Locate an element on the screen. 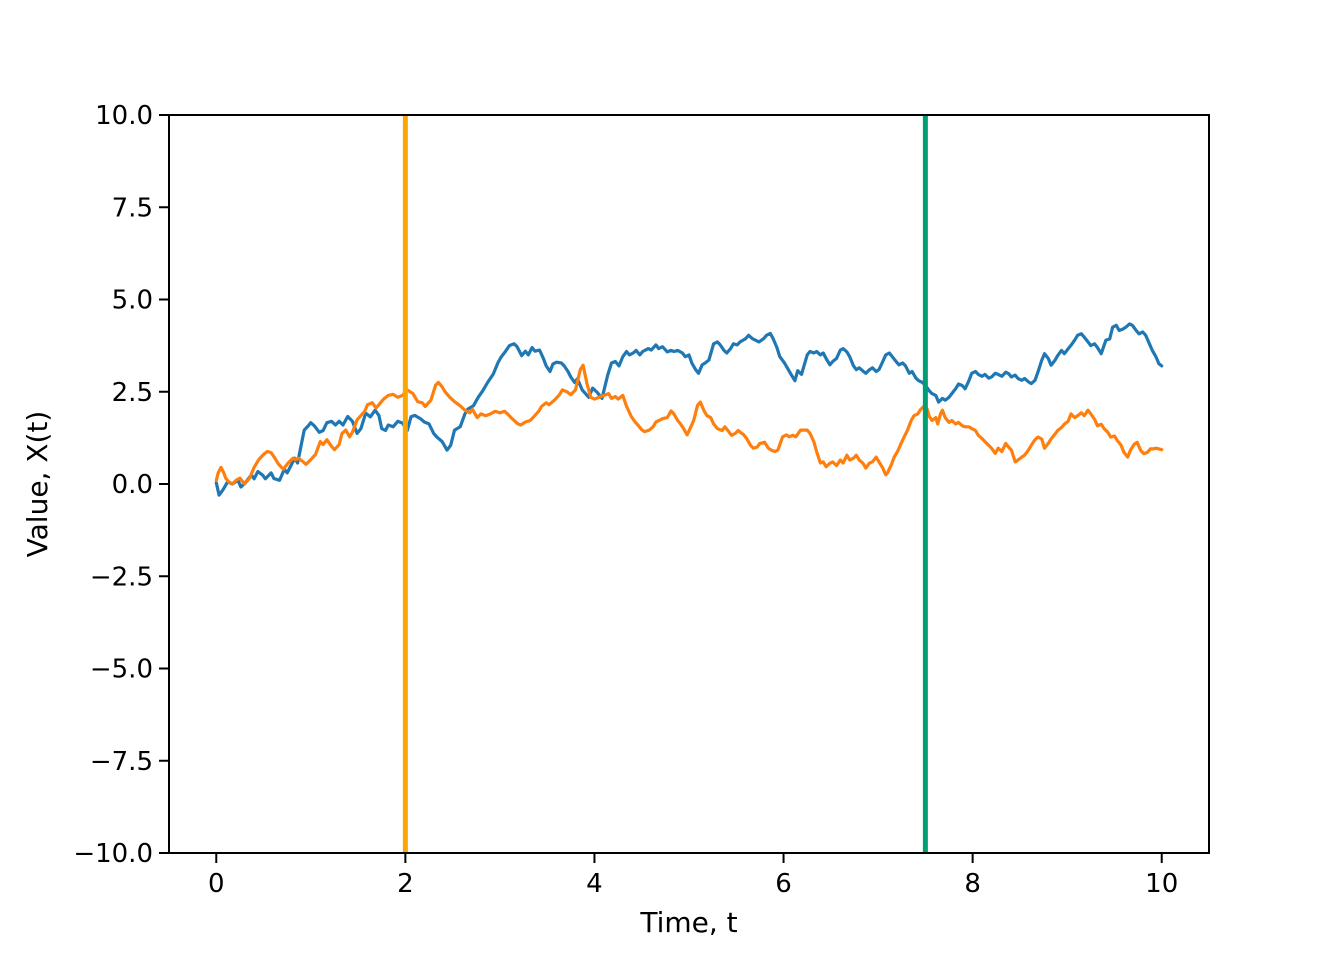 The width and height of the screenshot is (1344, 960). x-tick-label: 0 is located at coordinates (216, 884).